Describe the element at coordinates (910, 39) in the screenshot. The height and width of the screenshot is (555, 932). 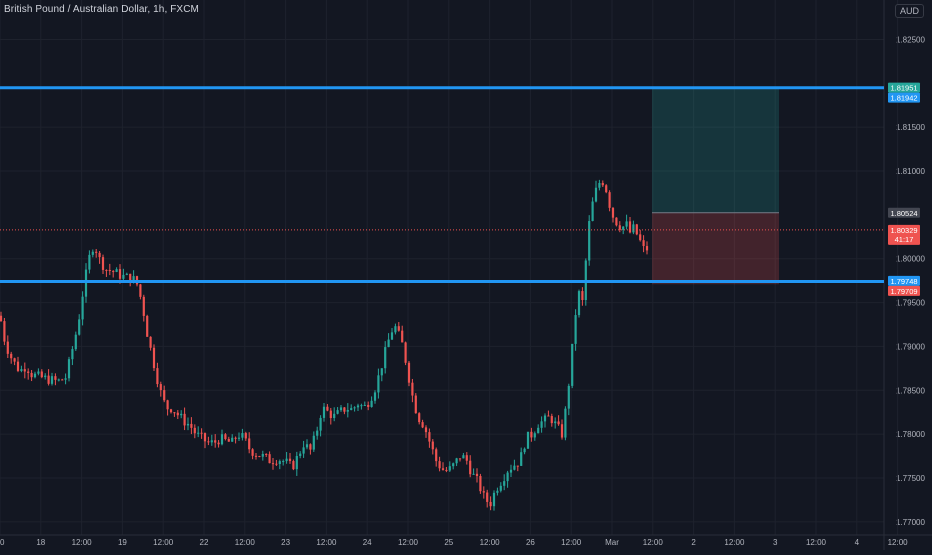
I see `y-tick-label: 1.82500` at that location.